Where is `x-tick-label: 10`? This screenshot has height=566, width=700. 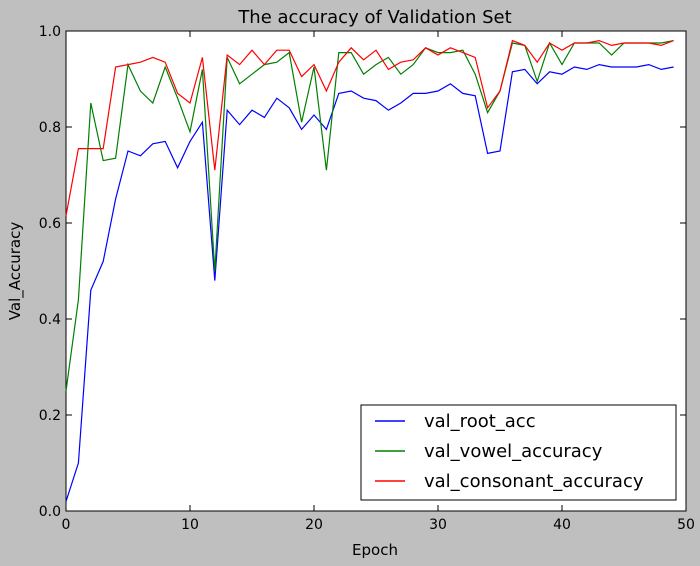 x-tick-label: 10 is located at coordinates (190, 525).